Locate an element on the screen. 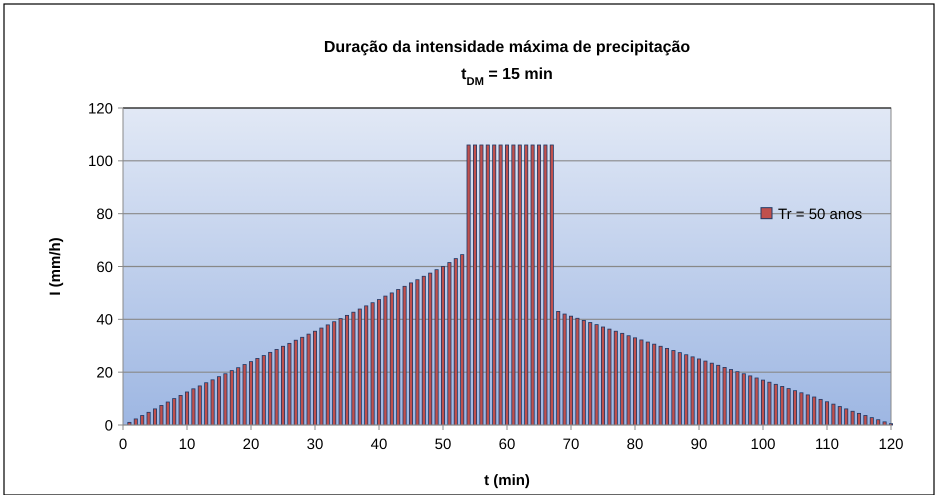 This screenshot has height=495, width=938. x-tick-label: 100 is located at coordinates (763, 444).